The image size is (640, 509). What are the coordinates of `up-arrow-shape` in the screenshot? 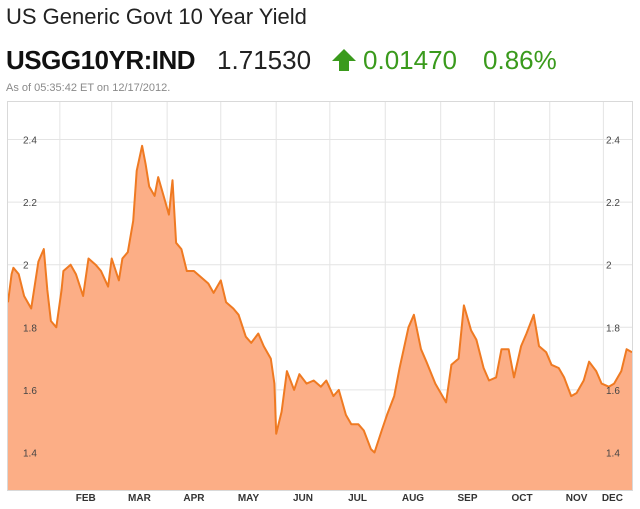 It's located at (344, 60).